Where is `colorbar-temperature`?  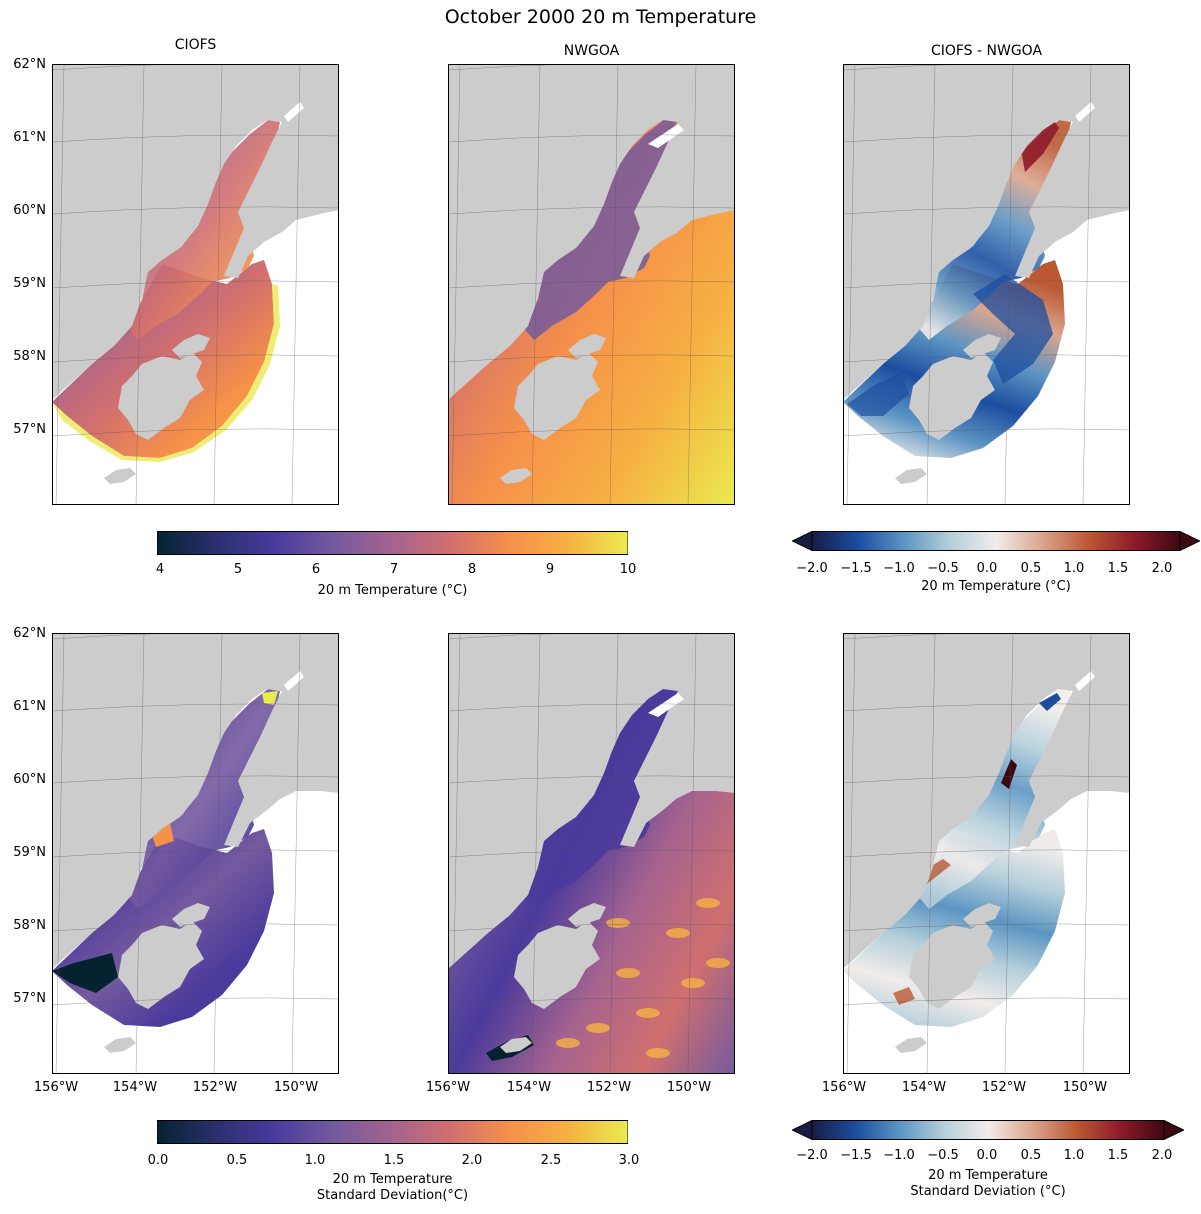 colorbar-temperature is located at coordinates (392, 545).